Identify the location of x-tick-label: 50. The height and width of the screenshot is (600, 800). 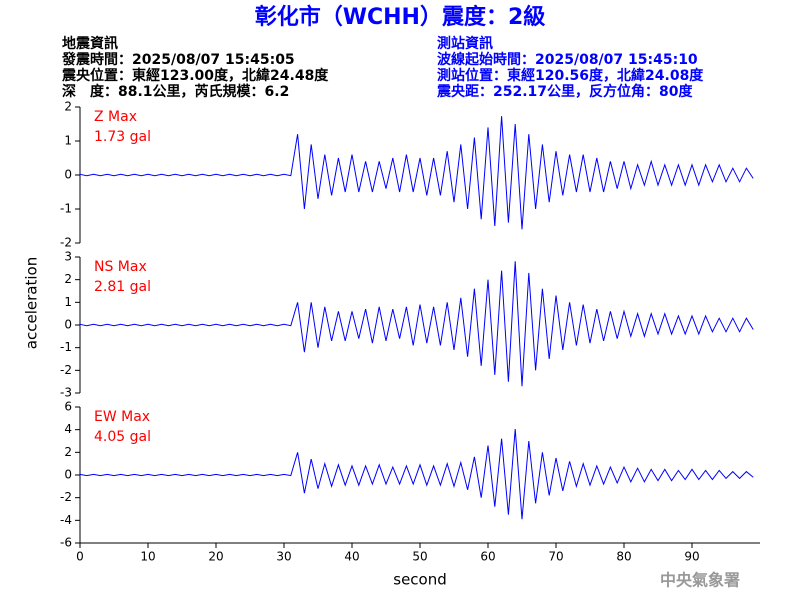
(419, 557).